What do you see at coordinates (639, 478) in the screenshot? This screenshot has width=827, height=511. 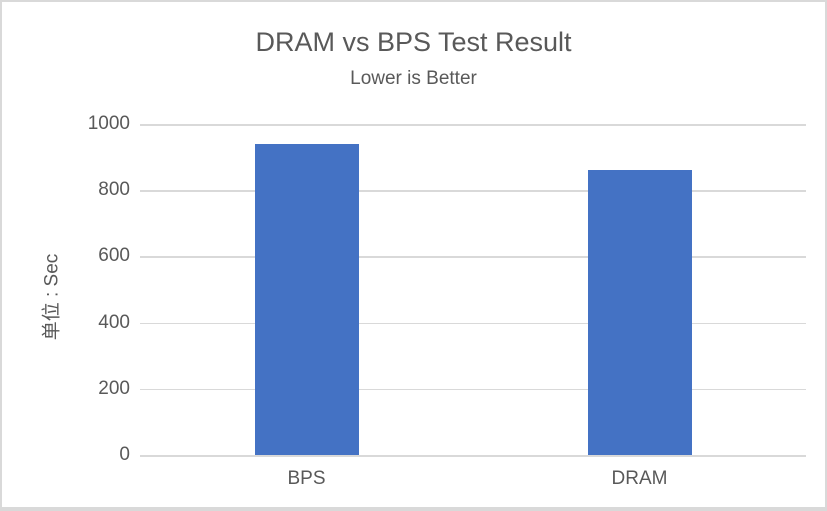 I see `x-axis-label-dram: DRAM` at bounding box center [639, 478].